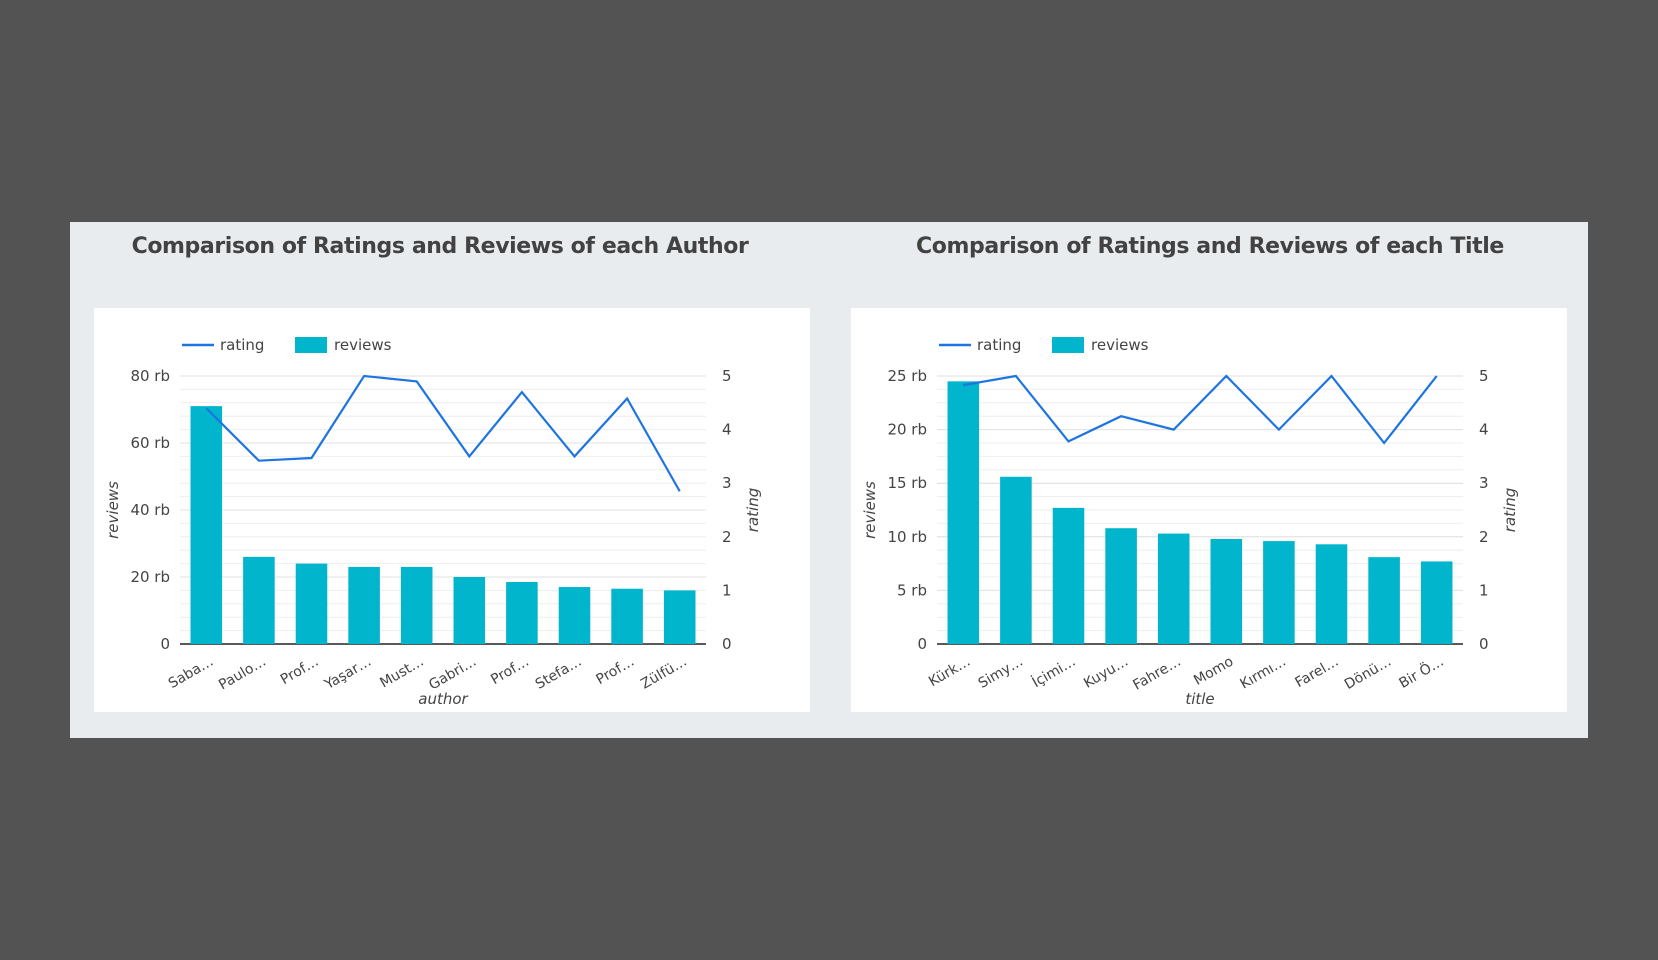 The image size is (1658, 960). Describe the element at coordinates (1213, 671) in the screenshot. I see `x-tick-label: Momo` at that location.